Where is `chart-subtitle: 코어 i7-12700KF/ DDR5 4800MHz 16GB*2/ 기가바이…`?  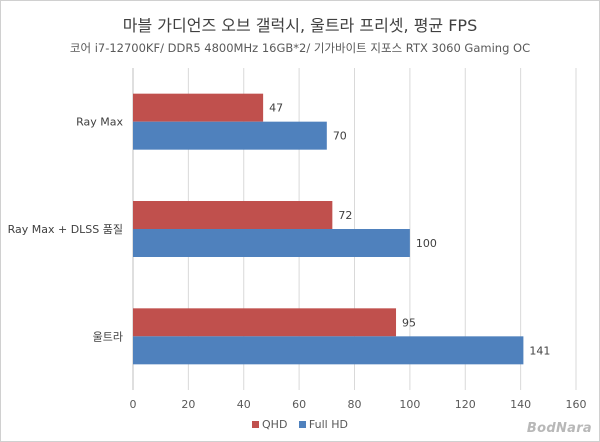
chart-subtitle: 코어 i7-12700KF/ DDR5 4800MHz 16GB*2/ 기가바이… is located at coordinates (300, 48).